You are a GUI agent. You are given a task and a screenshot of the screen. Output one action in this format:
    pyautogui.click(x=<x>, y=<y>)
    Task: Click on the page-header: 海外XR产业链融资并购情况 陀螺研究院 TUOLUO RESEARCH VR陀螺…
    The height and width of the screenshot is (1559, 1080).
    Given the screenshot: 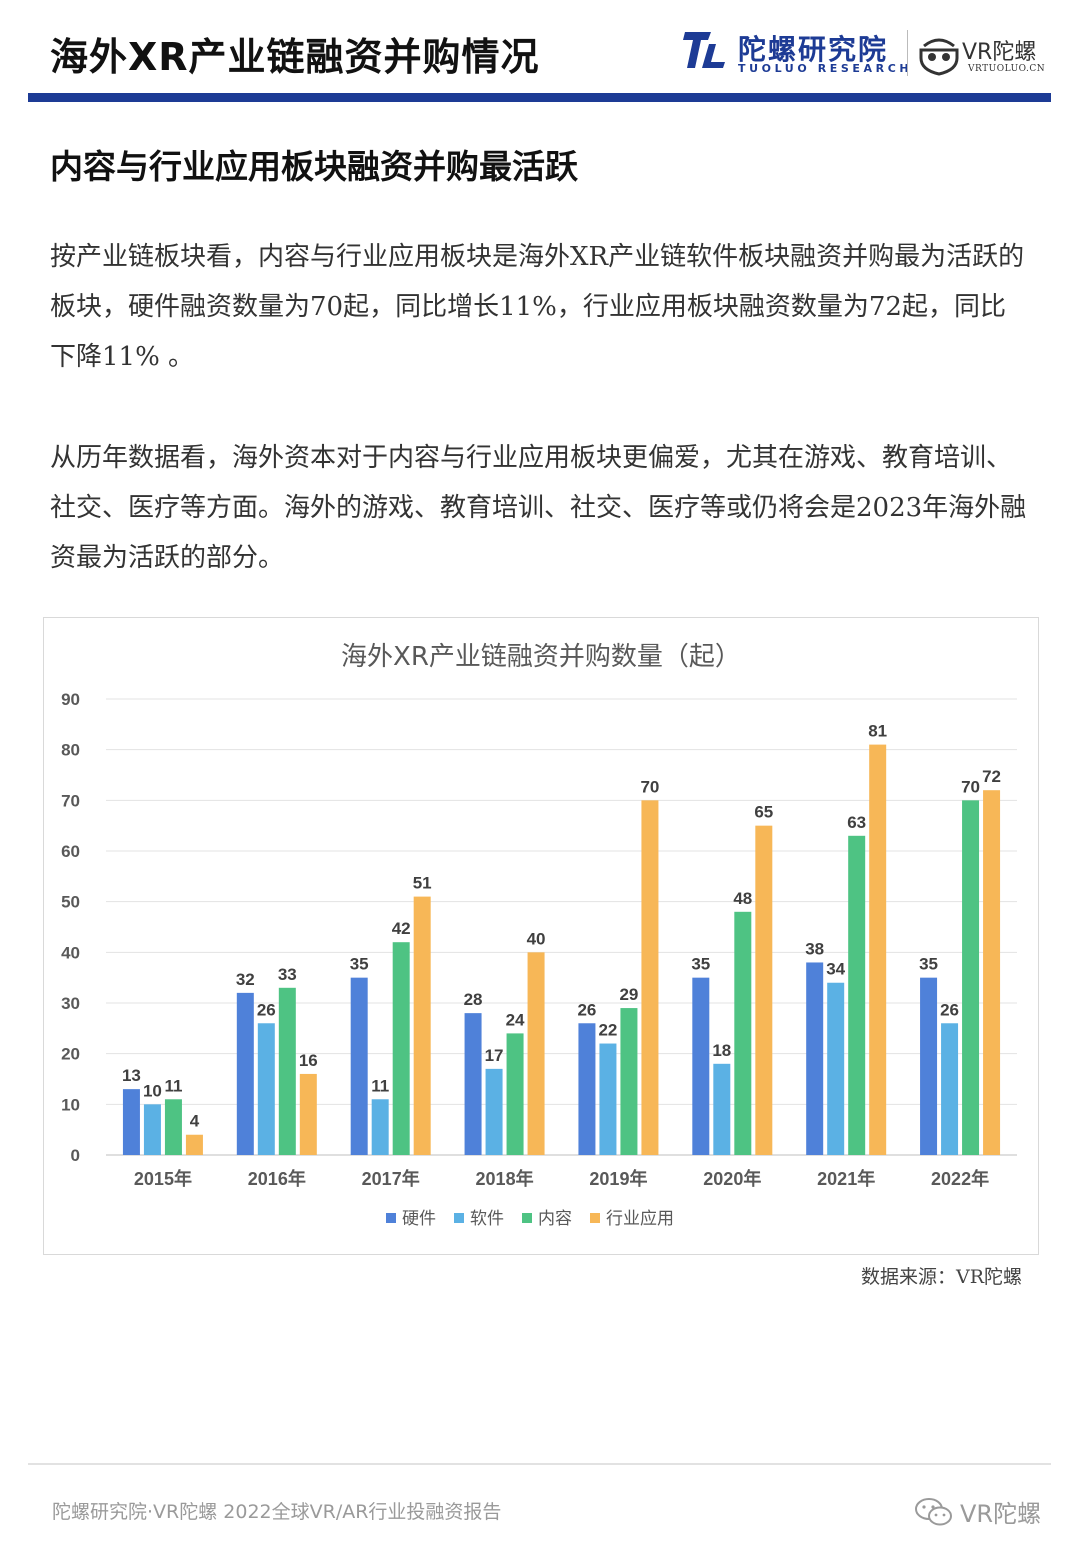 What is the action you would take?
    pyautogui.click(x=540, y=52)
    